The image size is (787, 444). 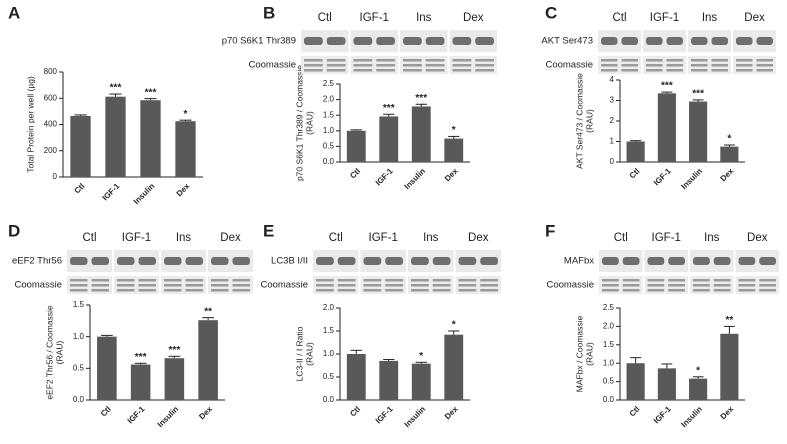 I want to click on x-tick-label: IGF-1, so click(x=384, y=176).